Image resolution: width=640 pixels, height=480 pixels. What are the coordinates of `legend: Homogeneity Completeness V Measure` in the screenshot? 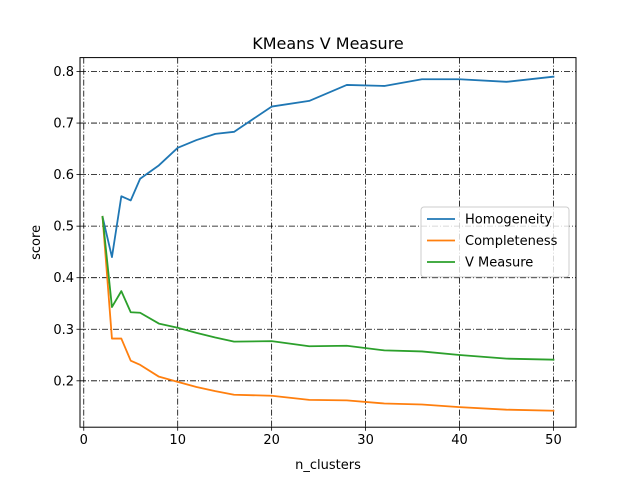 It's located at (495, 242).